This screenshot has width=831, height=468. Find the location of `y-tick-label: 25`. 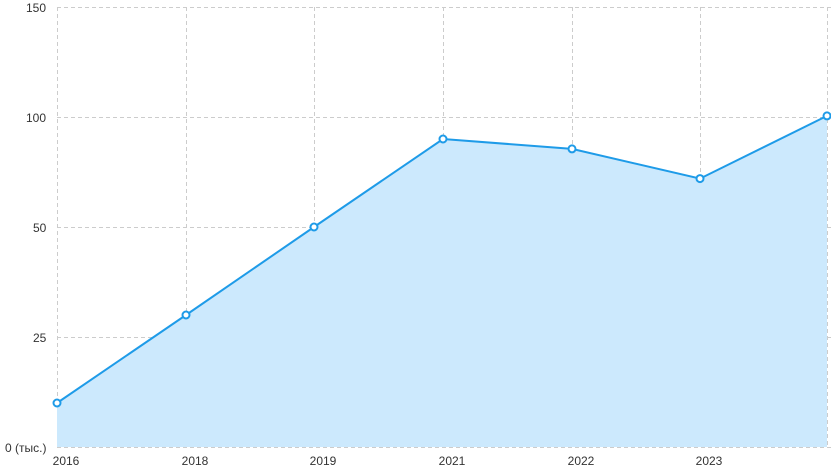

y-tick-label: 25 is located at coordinates (40, 338).